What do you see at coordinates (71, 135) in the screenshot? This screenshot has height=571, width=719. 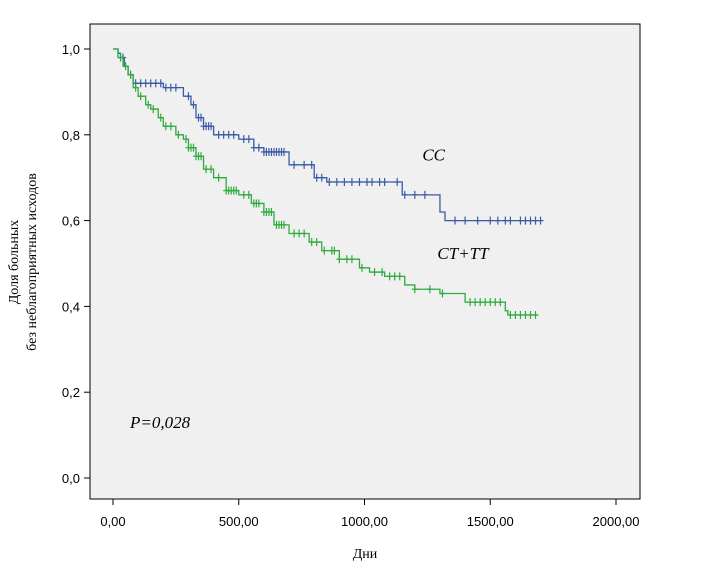 I see `y-tick-label: 0,8` at bounding box center [71, 135].